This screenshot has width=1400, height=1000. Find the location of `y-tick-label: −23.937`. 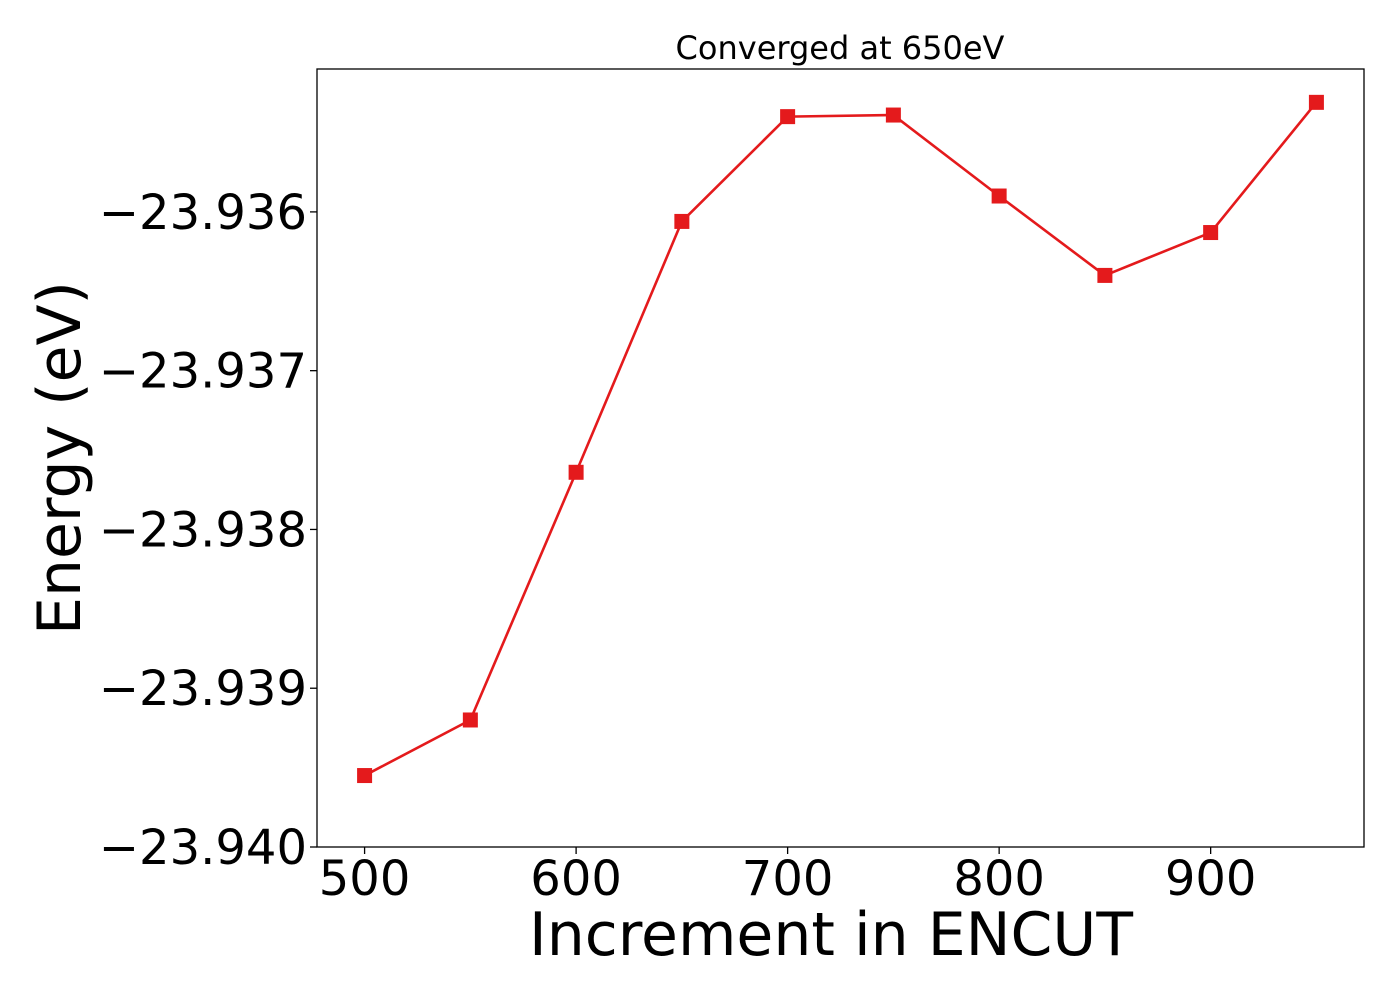

y-tick-label: −23.937 is located at coordinates (203, 372).